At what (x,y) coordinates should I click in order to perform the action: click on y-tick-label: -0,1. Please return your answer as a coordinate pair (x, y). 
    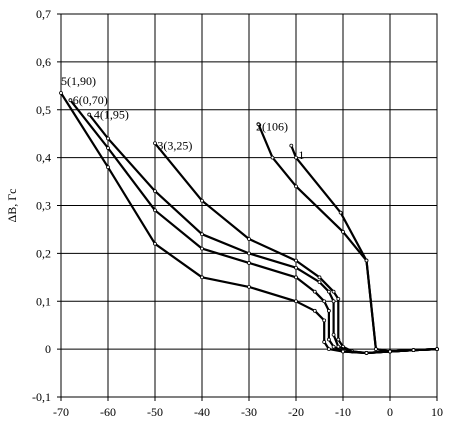
    Looking at the image, I should click on (41, 397).